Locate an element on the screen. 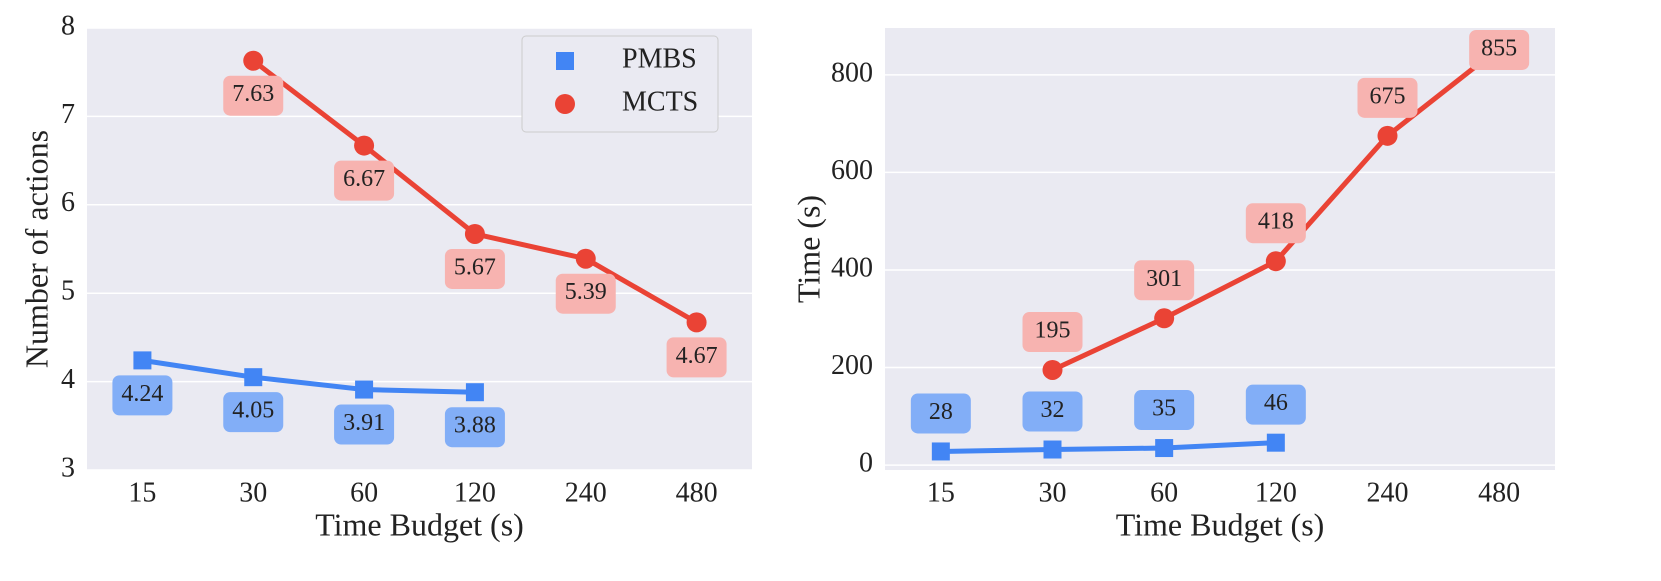  value-label: 46 is located at coordinates (1276, 403).